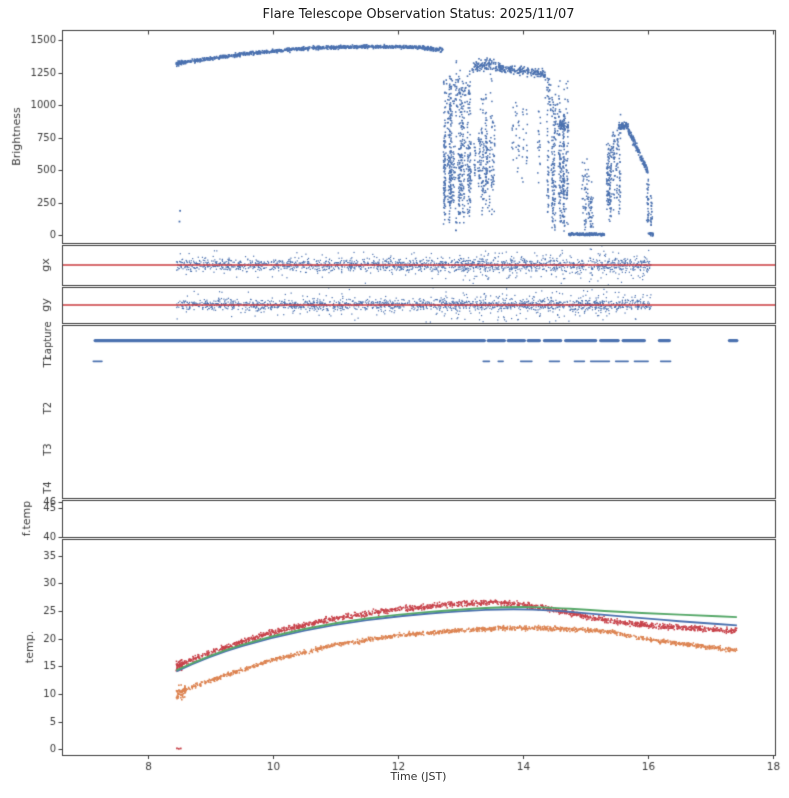  I want to click on x-axis-label: Time (JST), so click(418, 776).